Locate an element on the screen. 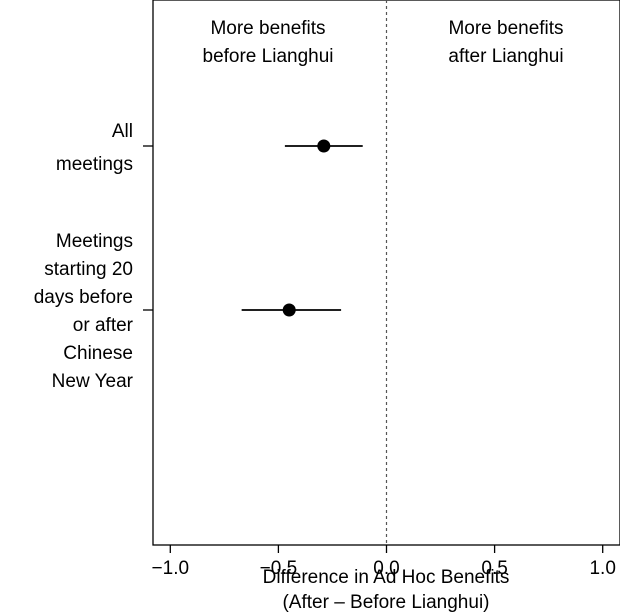  x-axis-label-line-2: (After – Before Lianghui) is located at coordinates (385, 602).